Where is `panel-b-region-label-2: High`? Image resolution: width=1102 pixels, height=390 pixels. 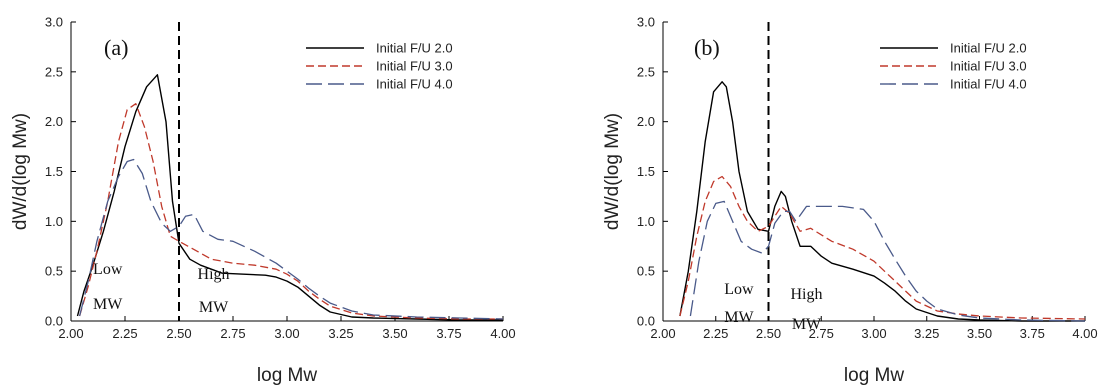
panel-b-region-label-2: High is located at coordinates (806, 294).